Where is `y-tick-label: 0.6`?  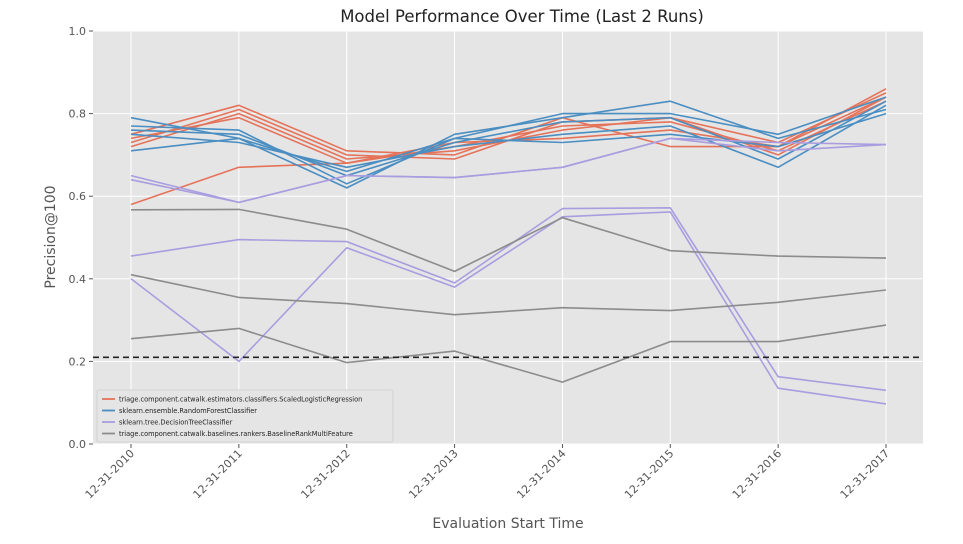 y-tick-label: 0.6 is located at coordinates (78, 196).